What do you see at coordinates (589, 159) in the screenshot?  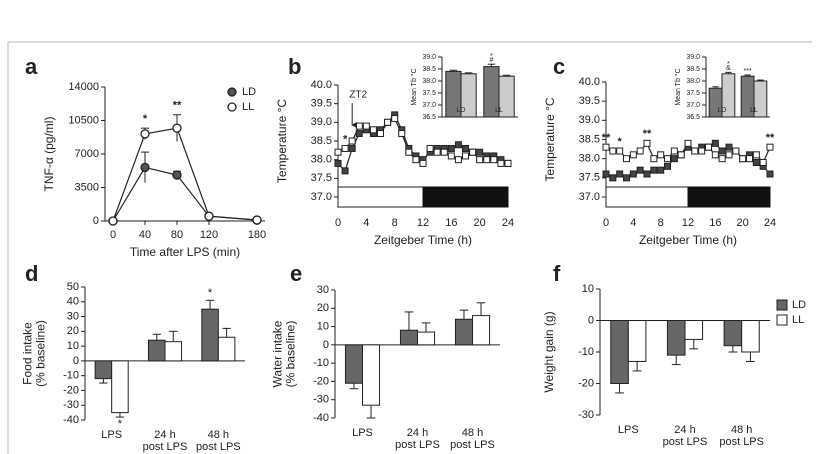 I see `y-tick-label: 38.0` at bounding box center [589, 159].